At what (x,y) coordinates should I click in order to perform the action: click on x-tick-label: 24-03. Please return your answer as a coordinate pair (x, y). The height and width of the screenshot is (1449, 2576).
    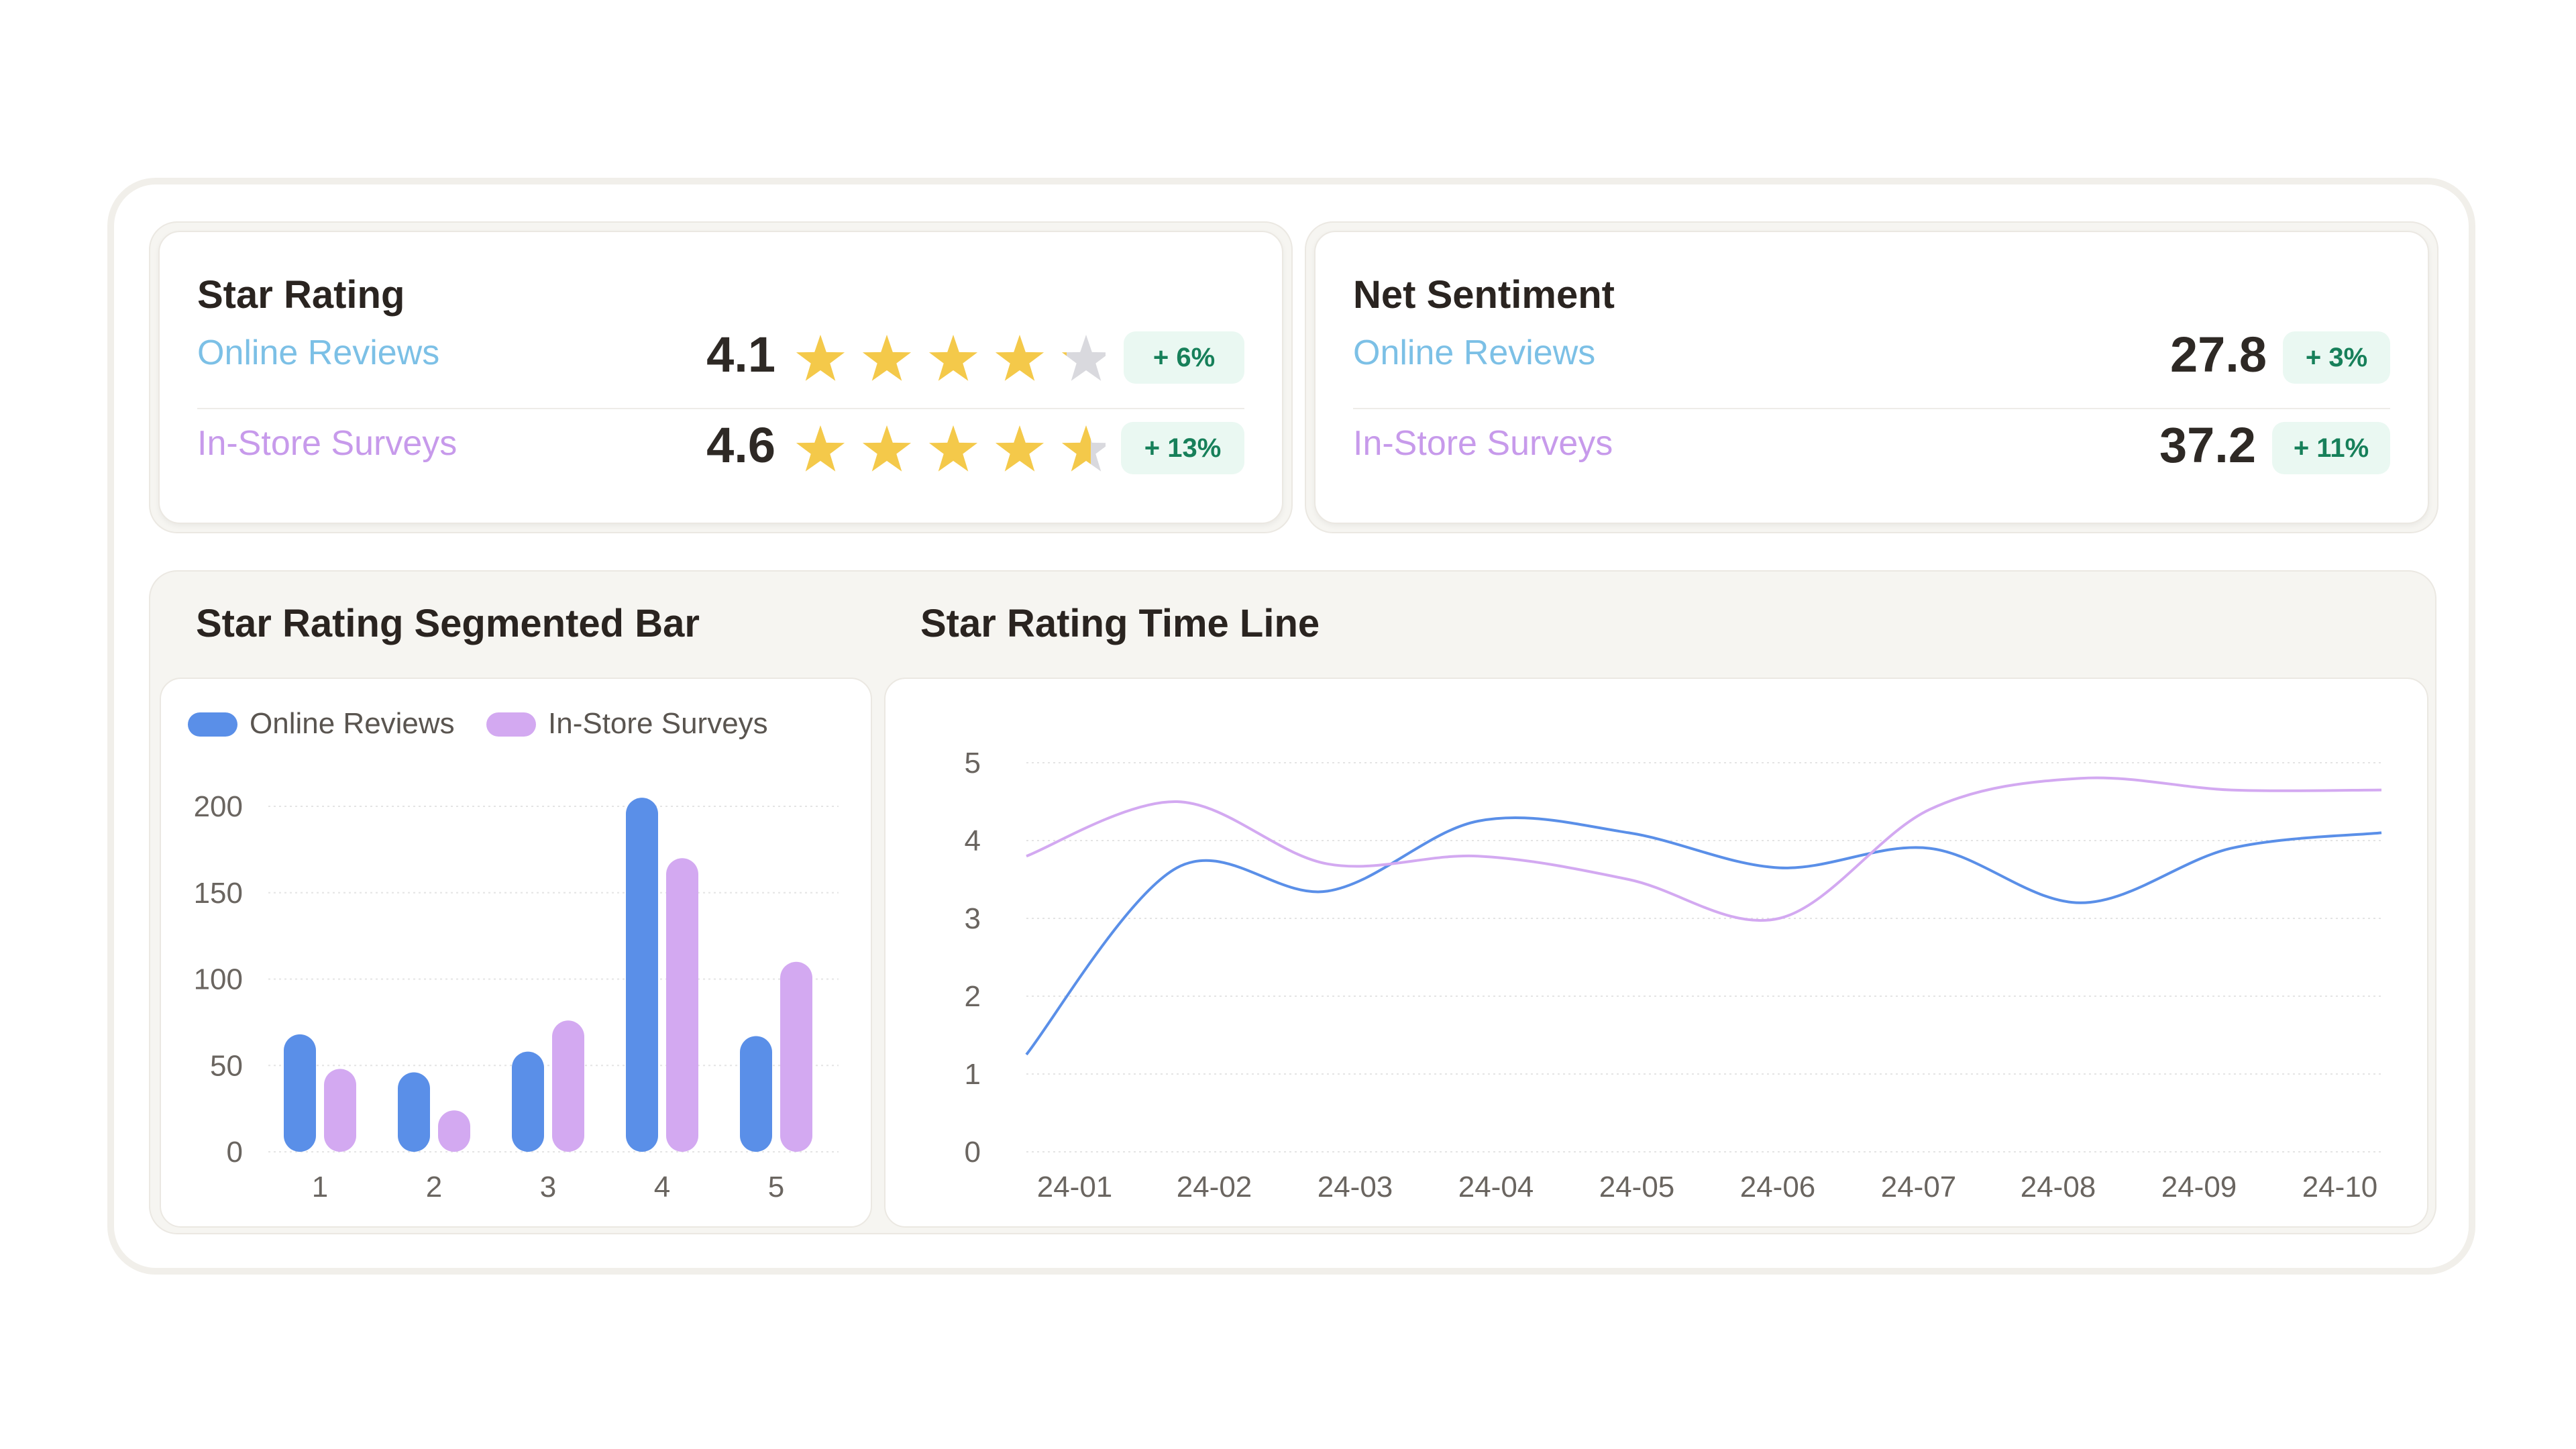
    Looking at the image, I should click on (1355, 1187).